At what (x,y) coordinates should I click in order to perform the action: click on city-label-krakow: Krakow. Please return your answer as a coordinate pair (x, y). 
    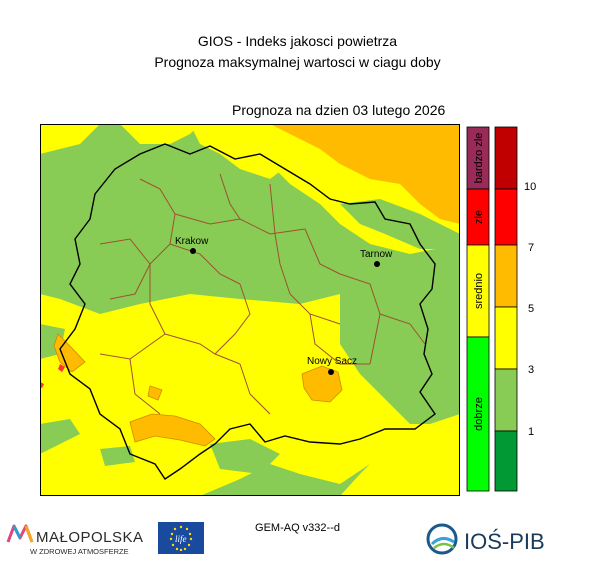
    Looking at the image, I should click on (192, 241).